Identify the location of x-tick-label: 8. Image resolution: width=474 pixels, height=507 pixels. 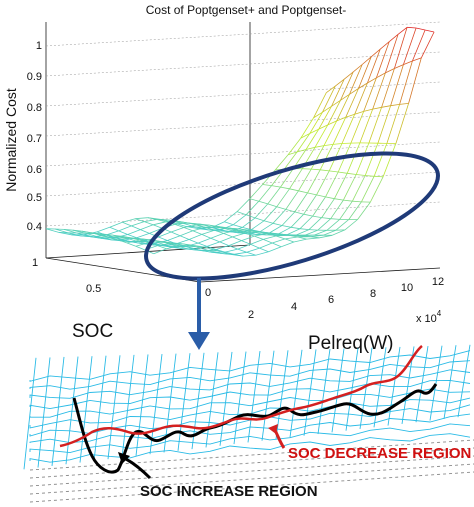
(373, 294).